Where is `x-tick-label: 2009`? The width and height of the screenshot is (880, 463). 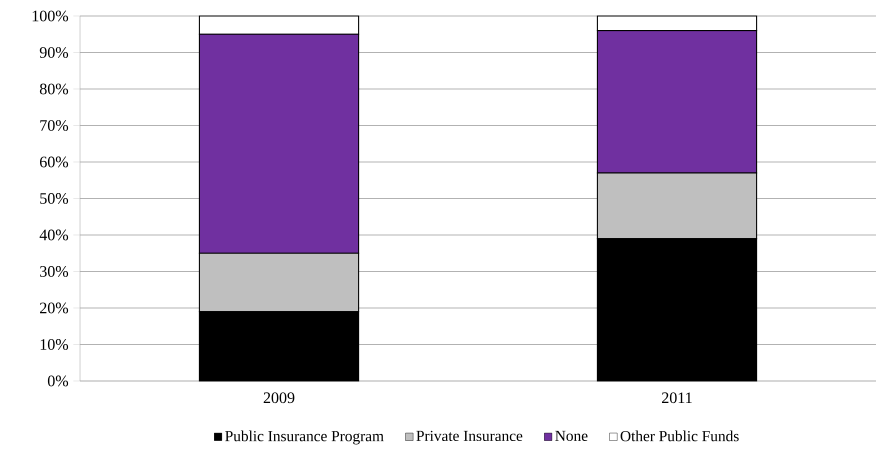
x-tick-label: 2009 is located at coordinates (279, 398).